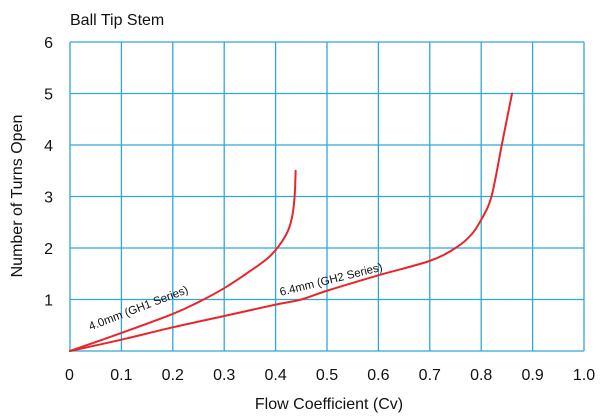  What do you see at coordinates (48, 301) in the screenshot?
I see `y-tick-label: 1` at bounding box center [48, 301].